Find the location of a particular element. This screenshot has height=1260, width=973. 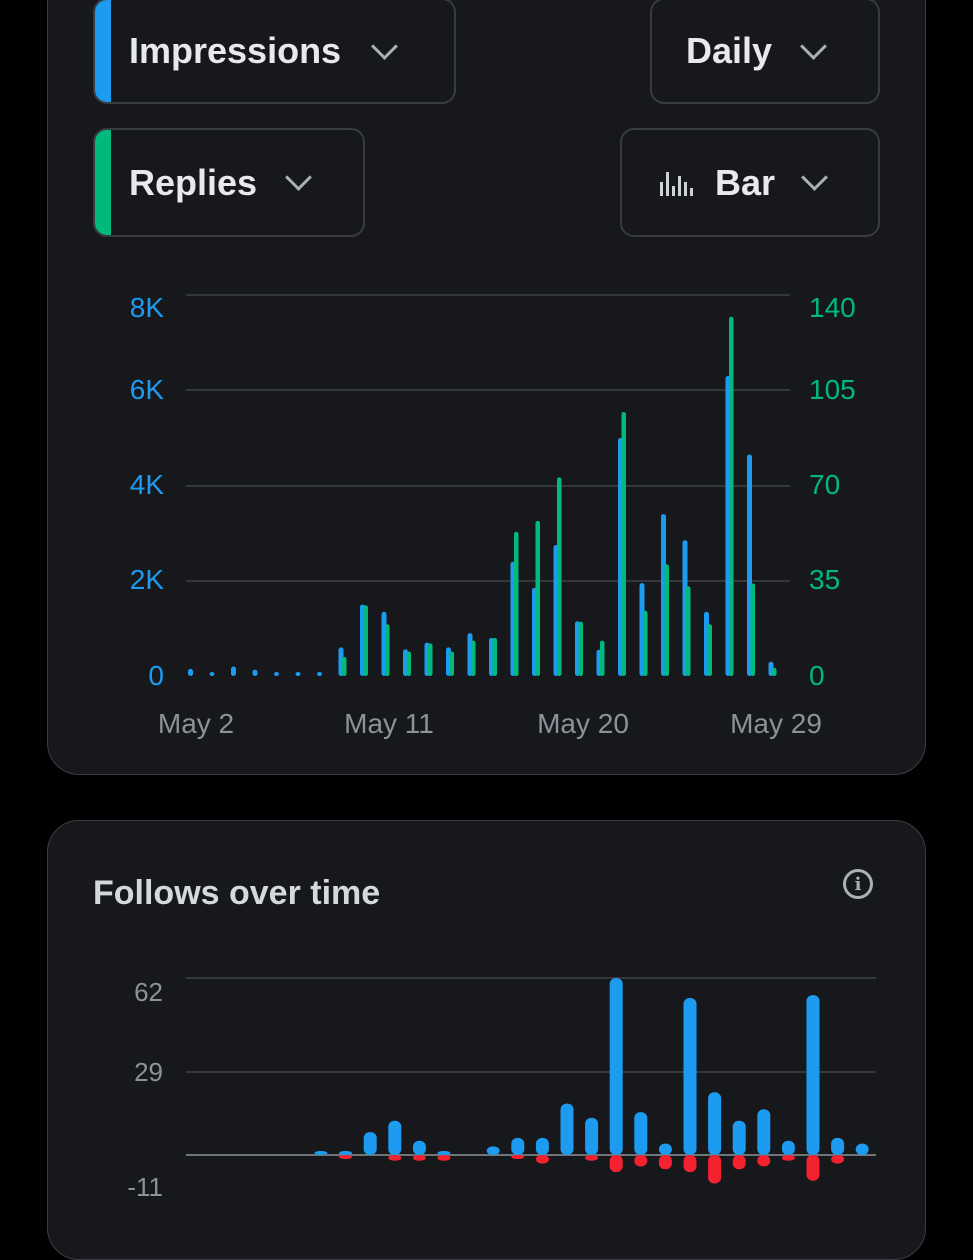

y-right-tick: 105 is located at coordinates (832, 389).